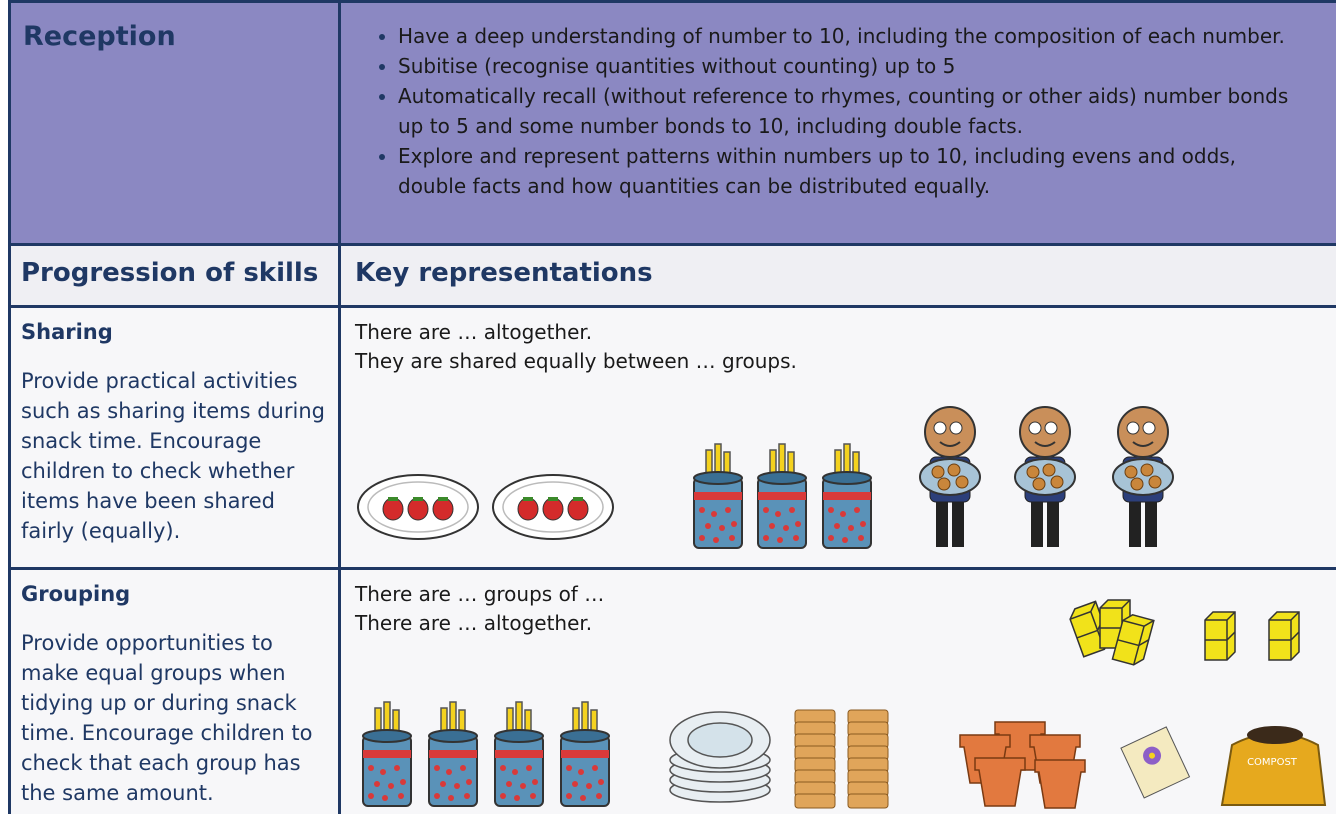  What do you see at coordinates (1022, 765) in the screenshot?
I see `flowerpots` at bounding box center [1022, 765].